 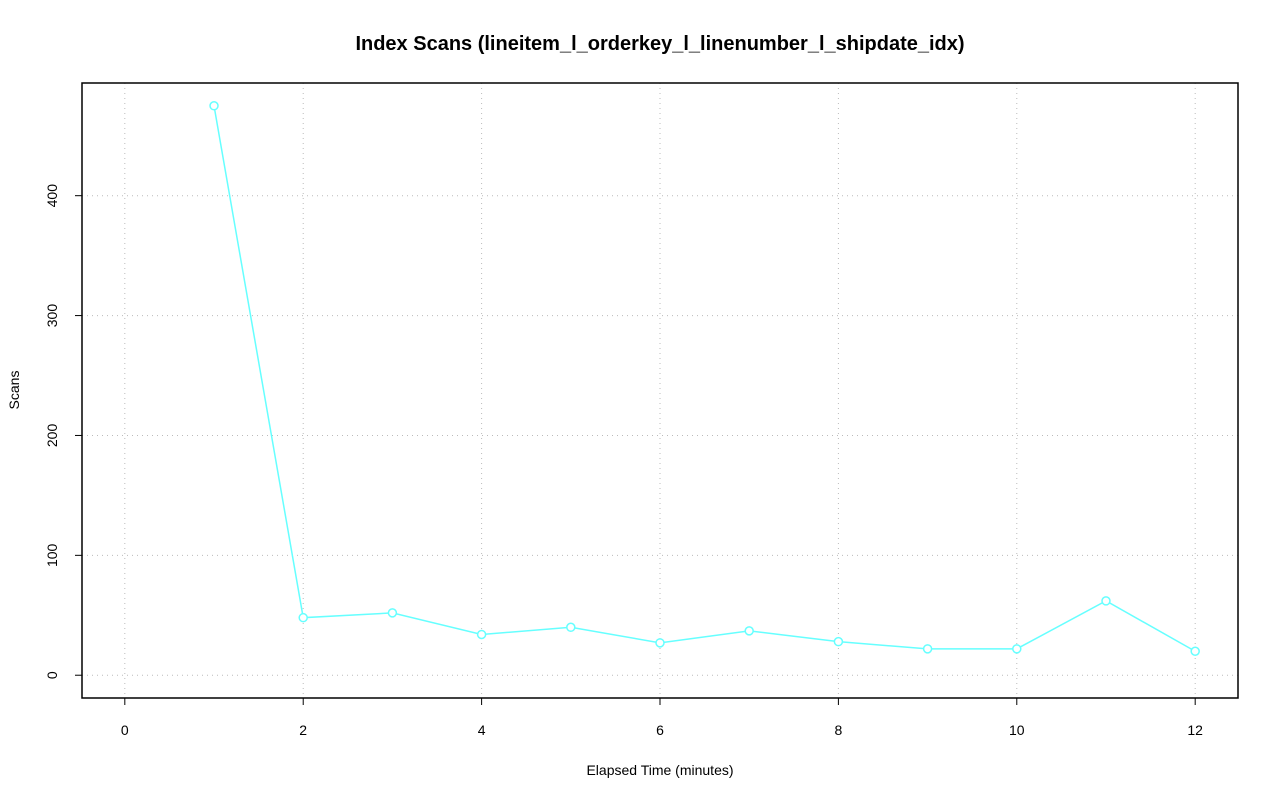 I want to click on x-tick-label: 8, so click(x=838, y=730).